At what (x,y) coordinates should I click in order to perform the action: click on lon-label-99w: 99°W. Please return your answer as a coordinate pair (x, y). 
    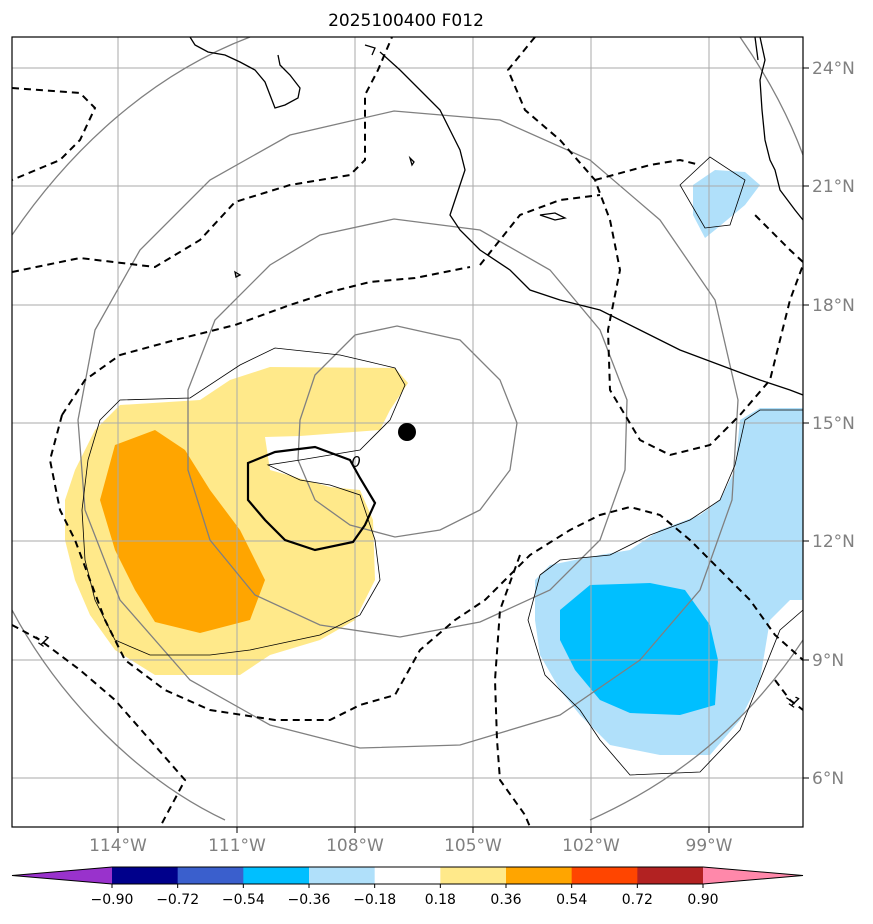
    Looking at the image, I should click on (709, 846).